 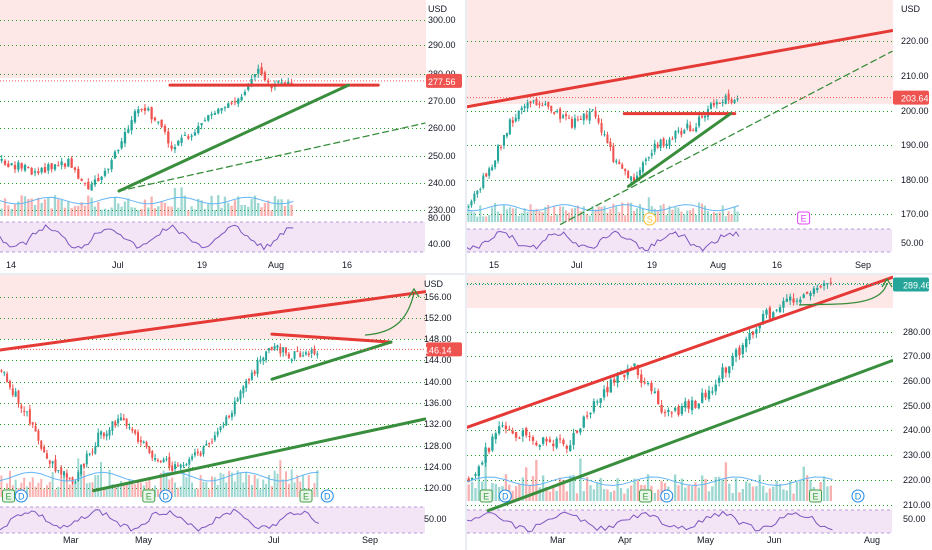 What do you see at coordinates (917, 480) in the screenshot?
I see `y-tick-label: 220.00` at bounding box center [917, 480].